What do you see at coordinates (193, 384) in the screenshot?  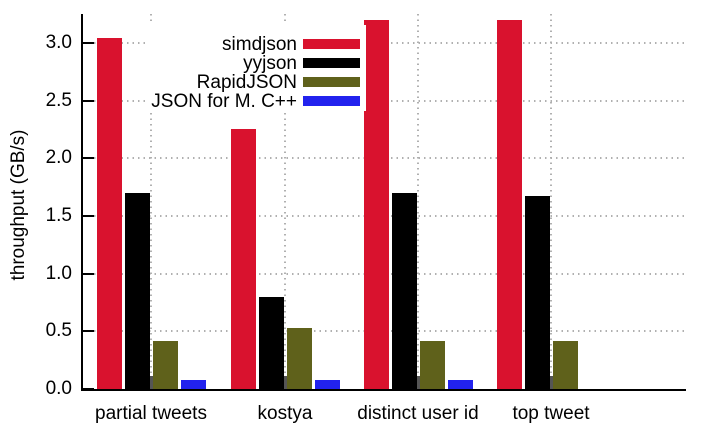 I see `bar-json-for-m-c-partial-tweets` at bounding box center [193, 384].